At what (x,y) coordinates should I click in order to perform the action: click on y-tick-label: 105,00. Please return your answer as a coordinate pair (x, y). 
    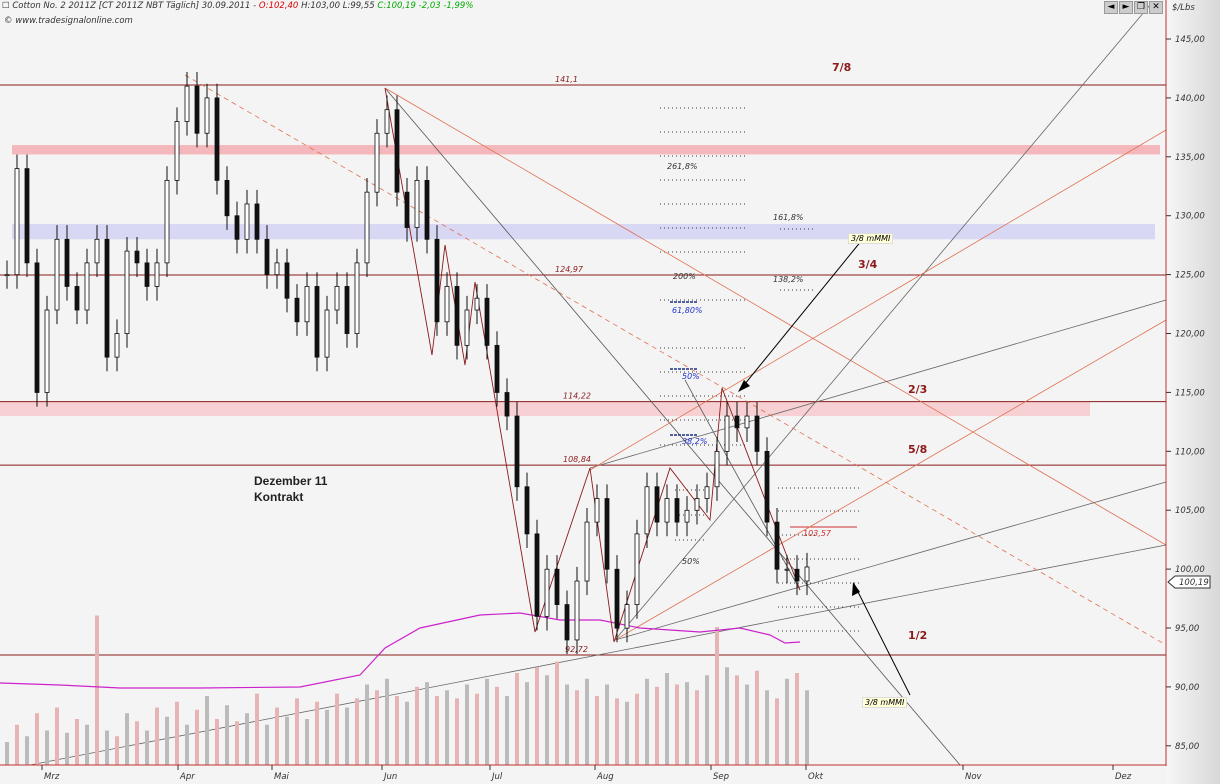
    Looking at the image, I should click on (1190, 511).